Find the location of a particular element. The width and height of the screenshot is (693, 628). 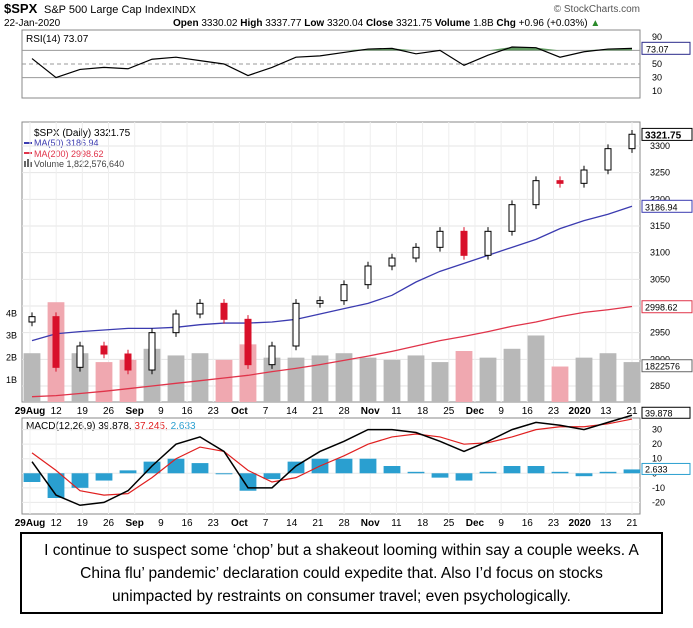

high-label: High is located at coordinates (251, 23).